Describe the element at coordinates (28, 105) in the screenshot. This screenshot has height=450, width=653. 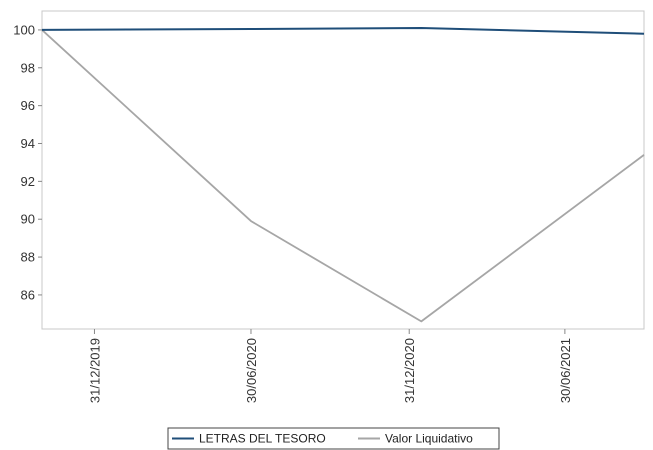
I see `y-tick-label: 96` at that location.